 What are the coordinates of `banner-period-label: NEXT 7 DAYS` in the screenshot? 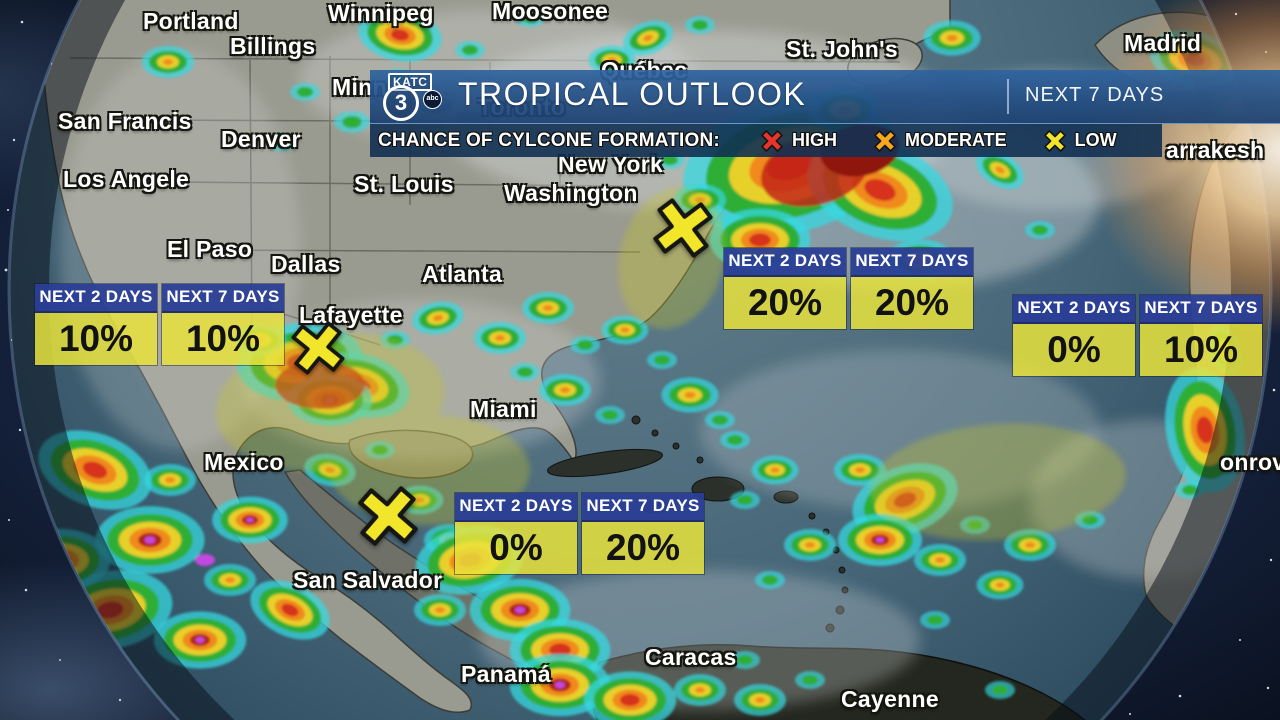 It's located at (1095, 95).